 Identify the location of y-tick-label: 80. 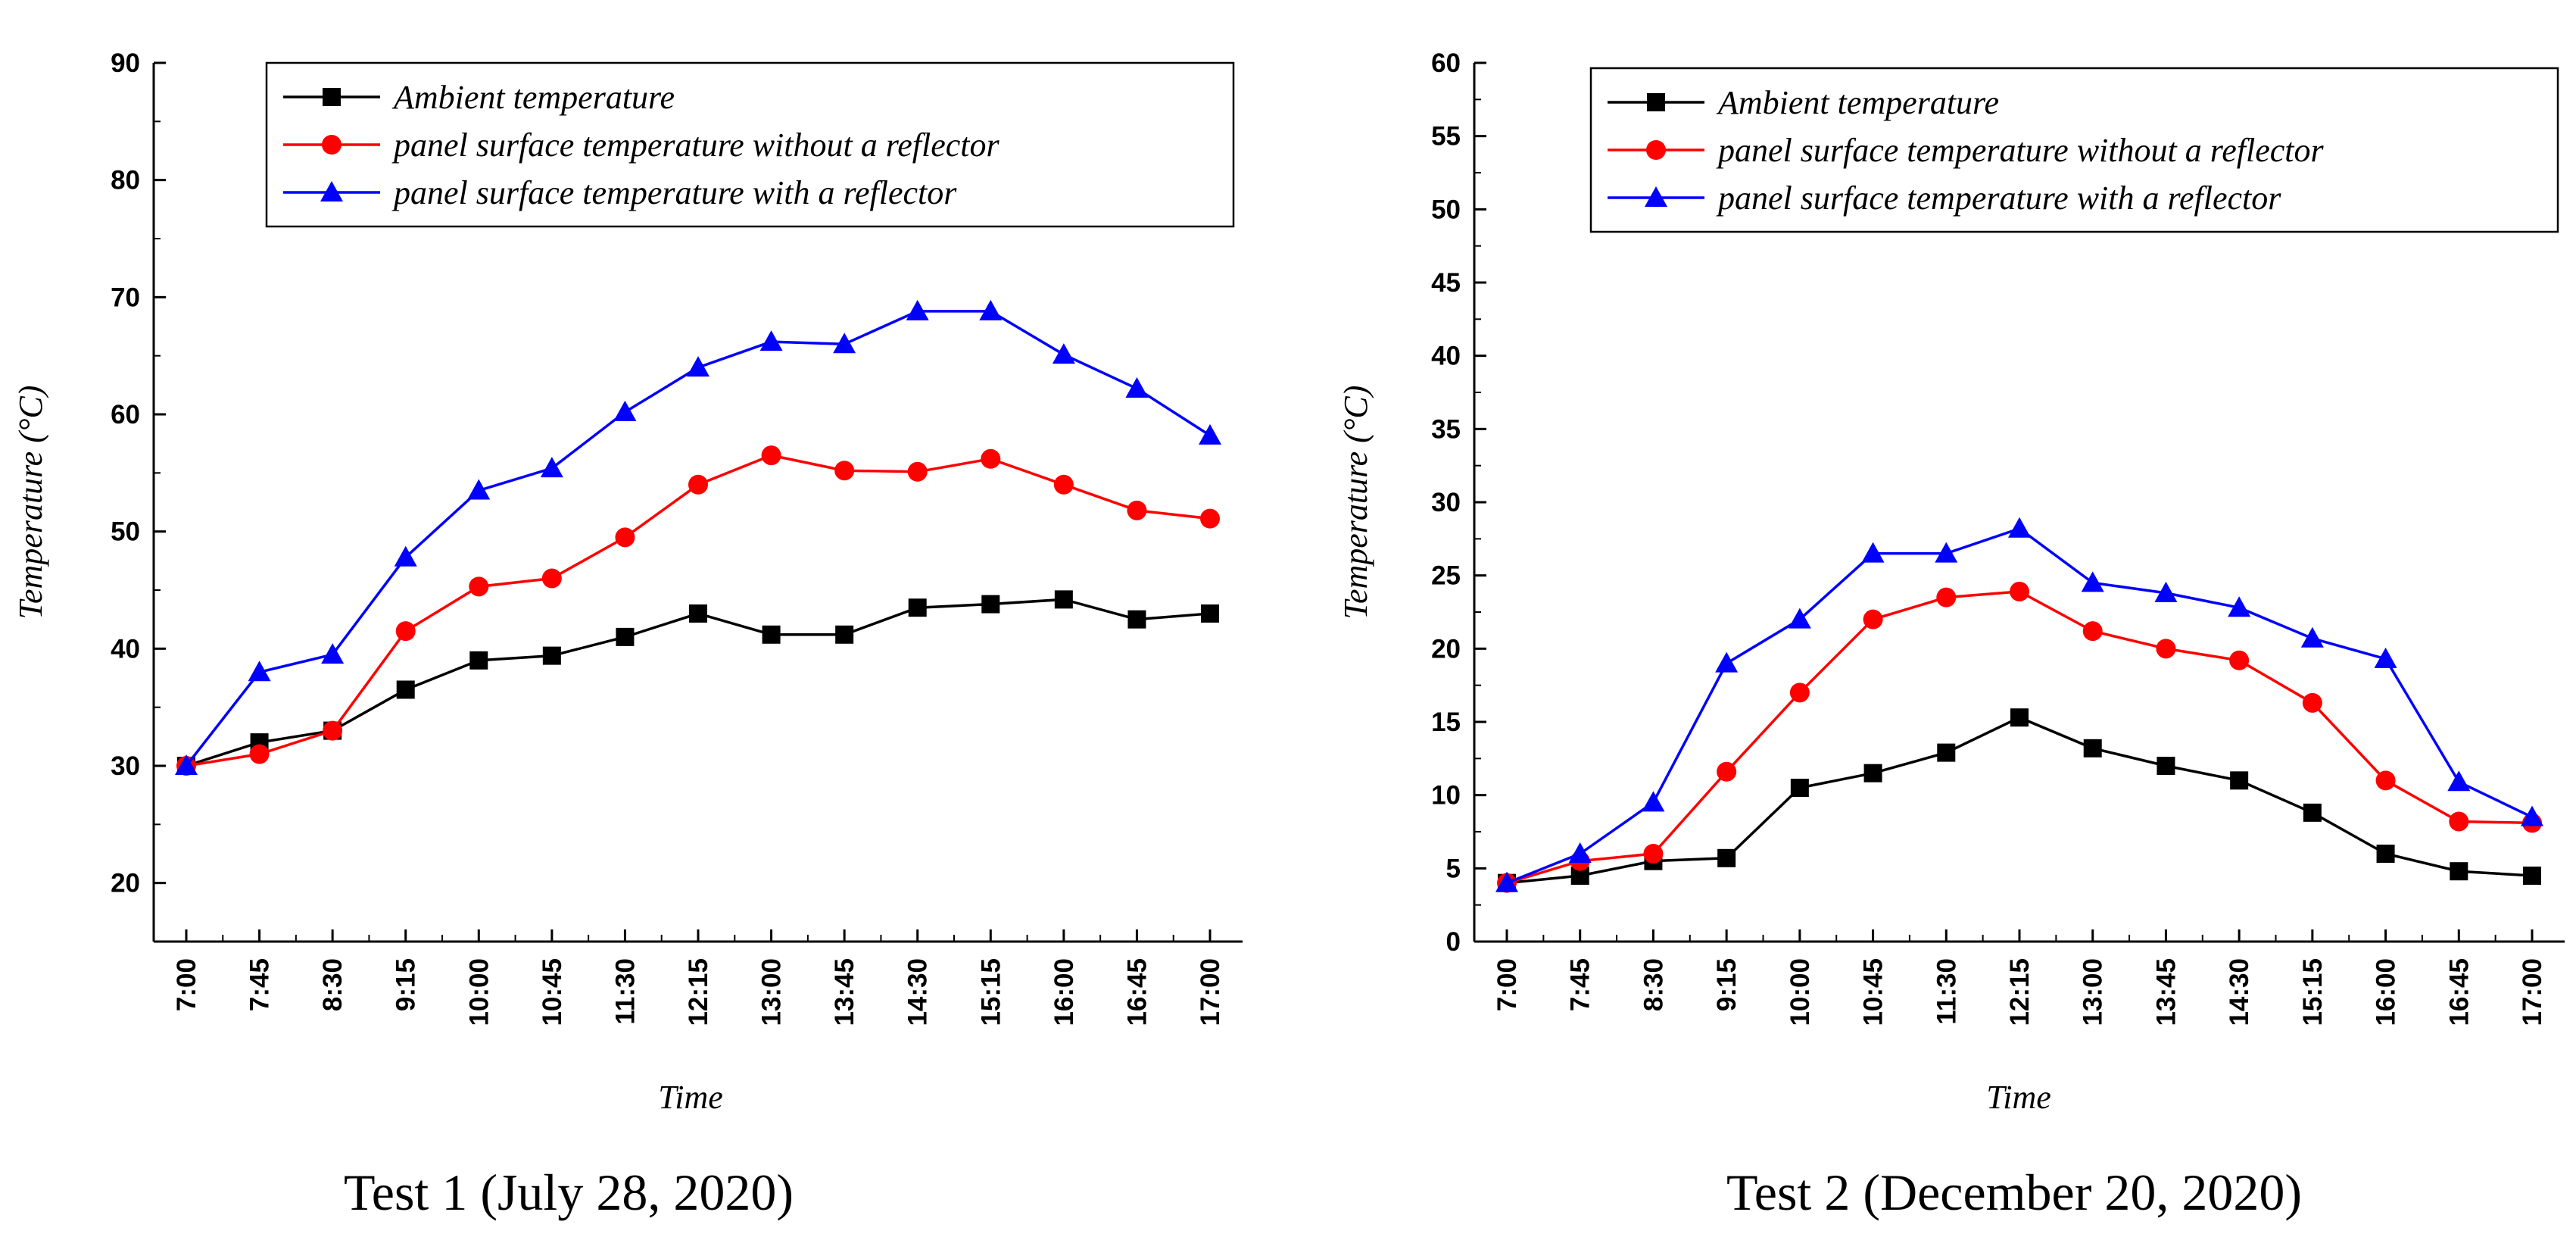
(126, 181).